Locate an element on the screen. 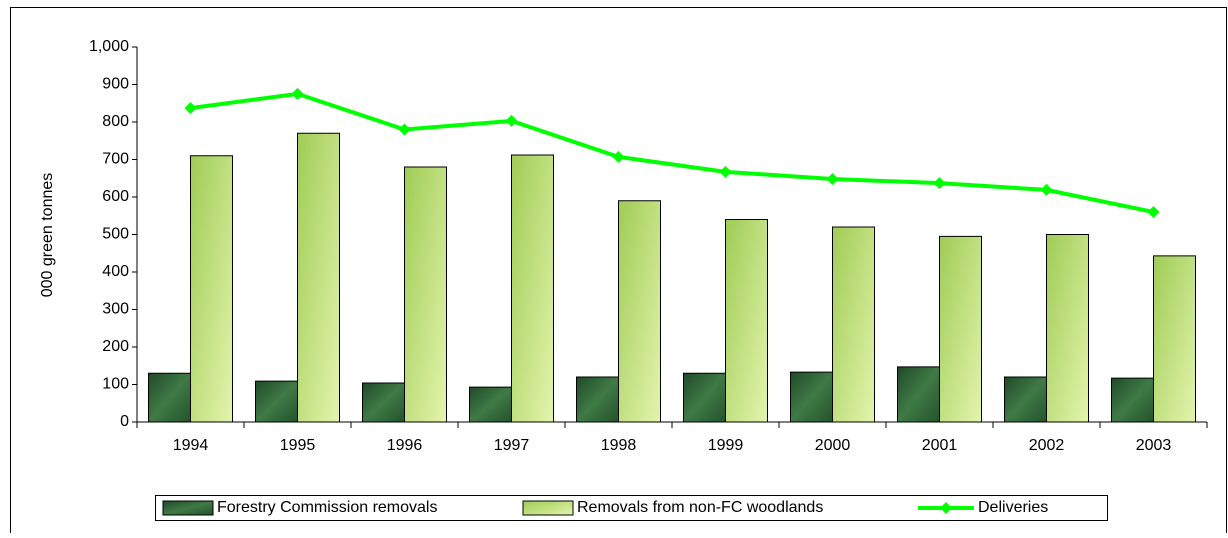 The height and width of the screenshot is (538, 1228). y-tick-label: 200 is located at coordinates (115, 346).